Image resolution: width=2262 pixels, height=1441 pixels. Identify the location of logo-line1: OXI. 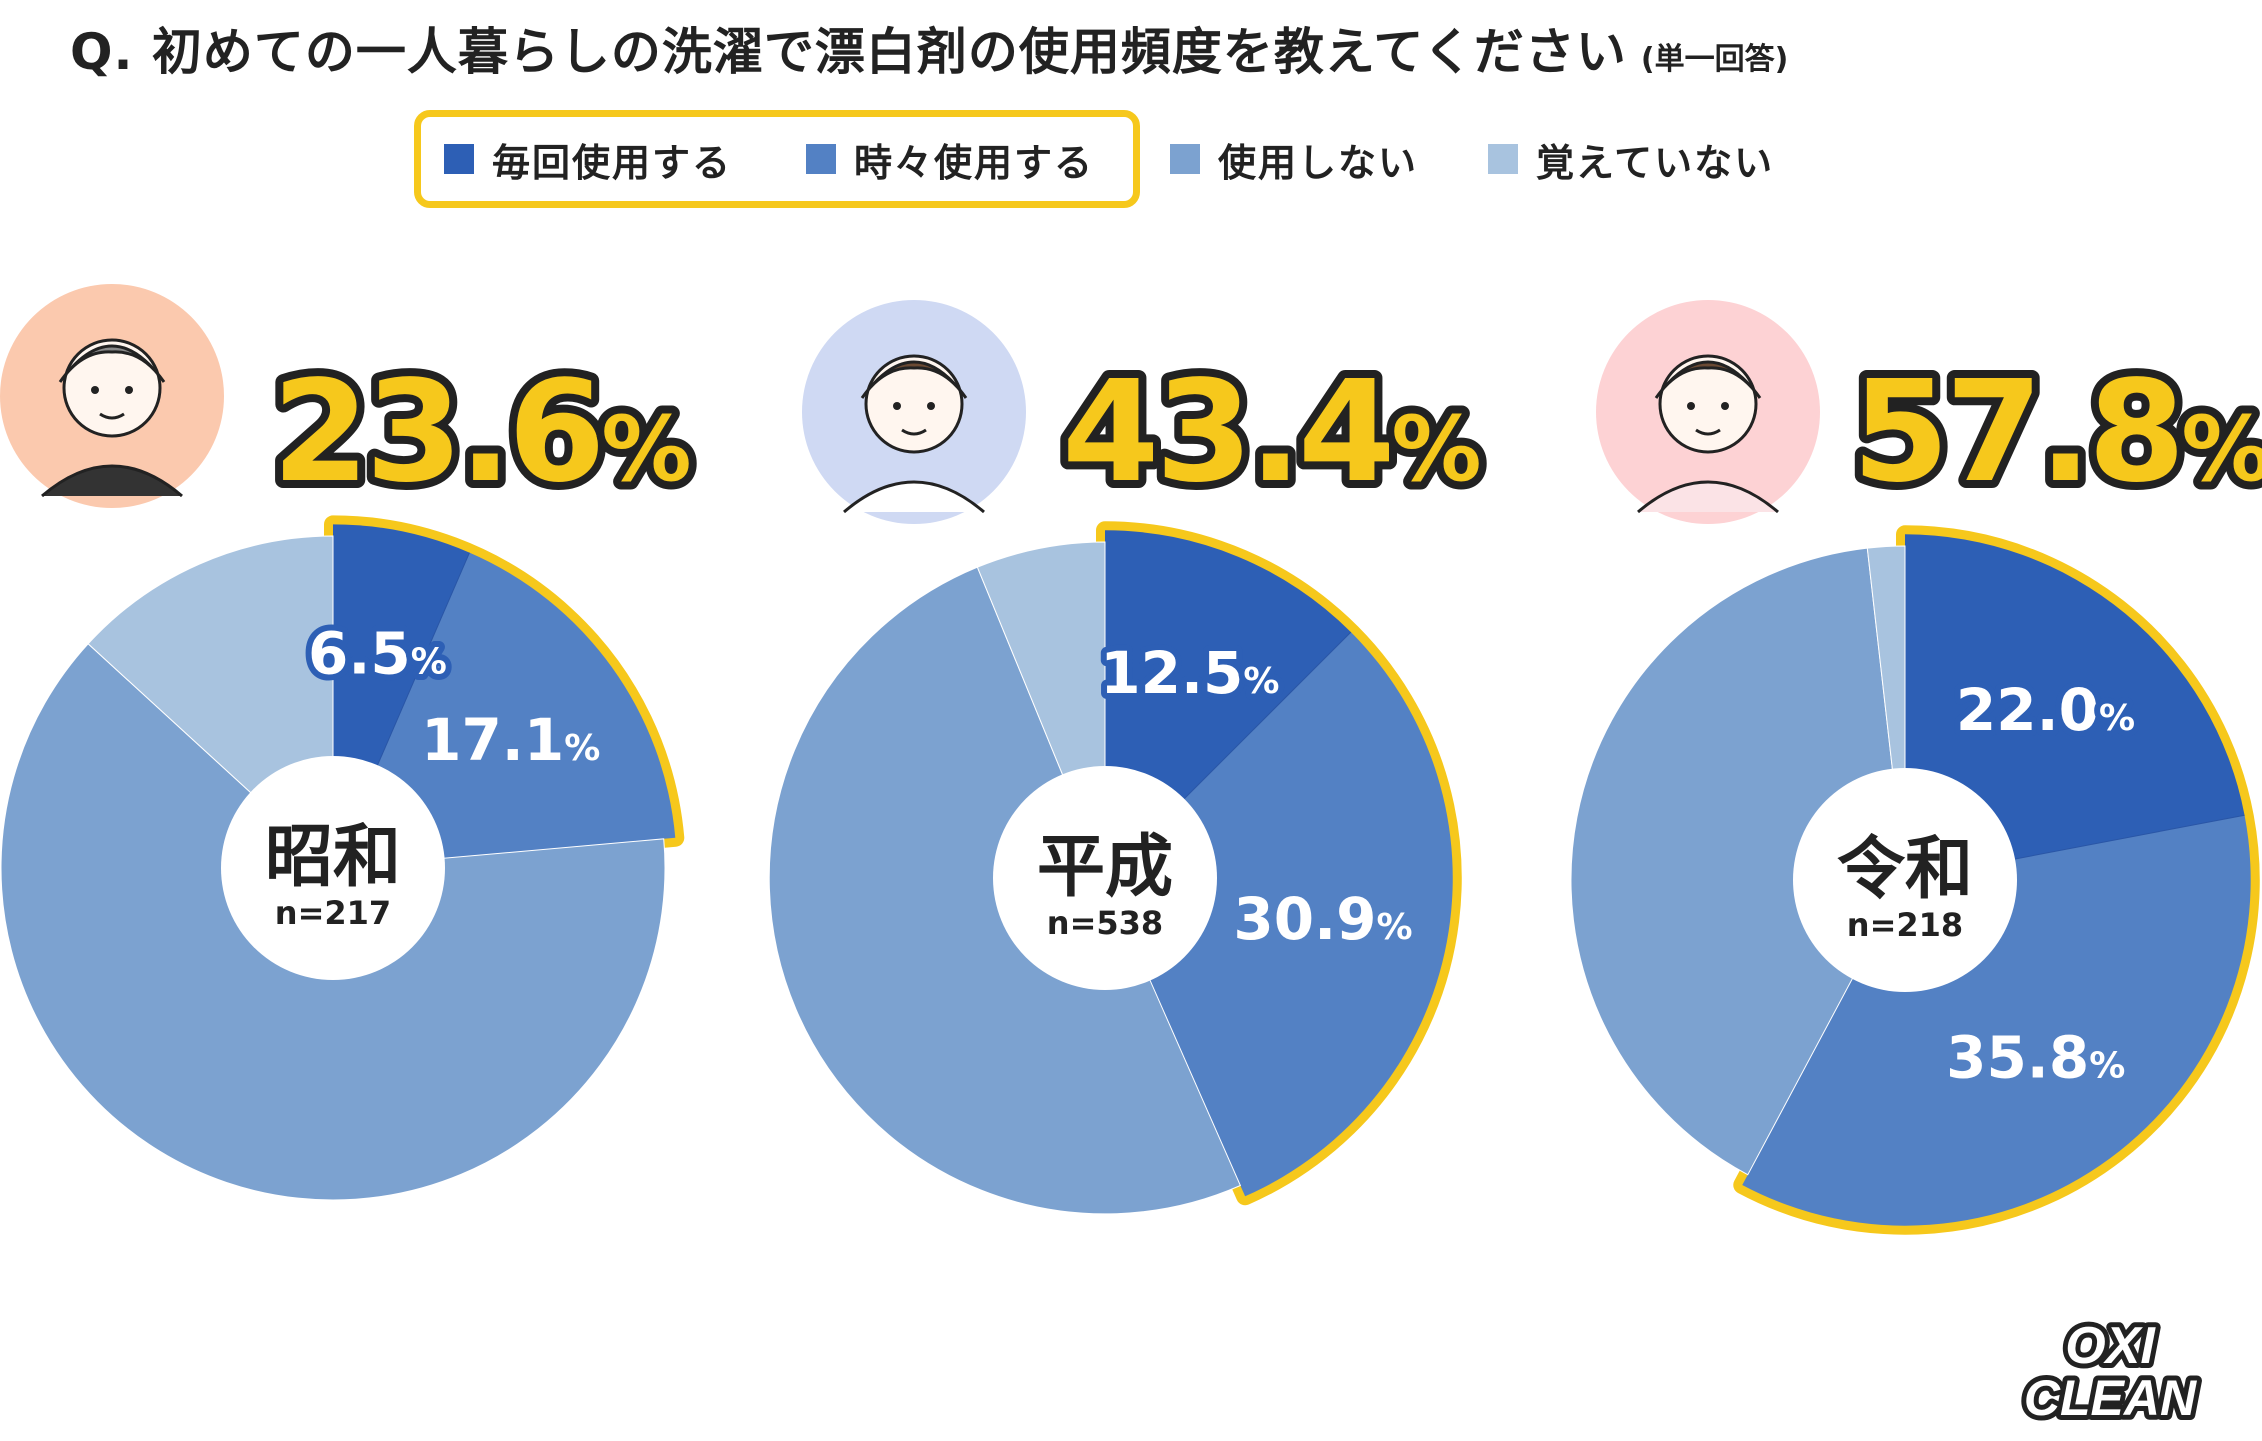
(2110, 1346).